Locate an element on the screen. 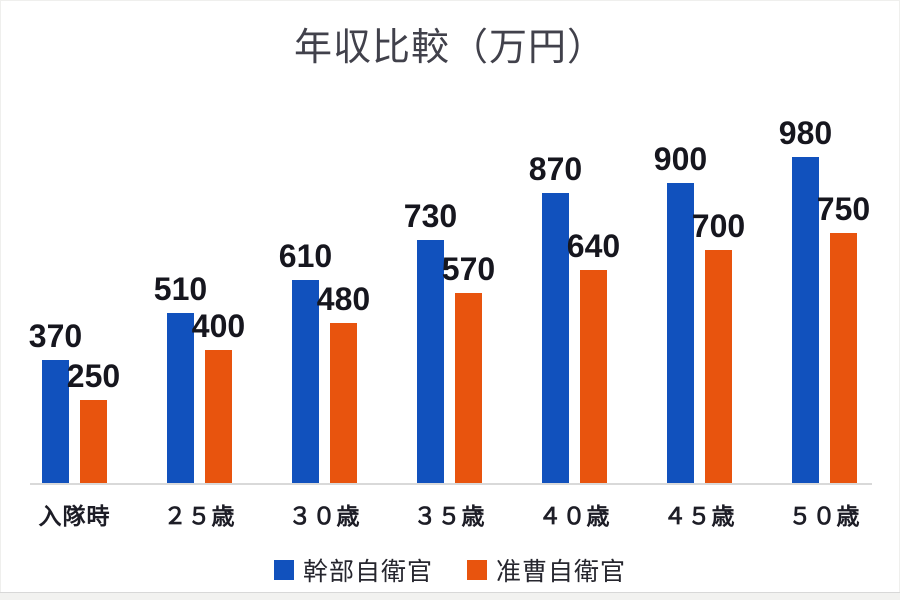 The height and width of the screenshot is (600, 900). legend-label: 幹部自衛官 is located at coordinates (367, 572).